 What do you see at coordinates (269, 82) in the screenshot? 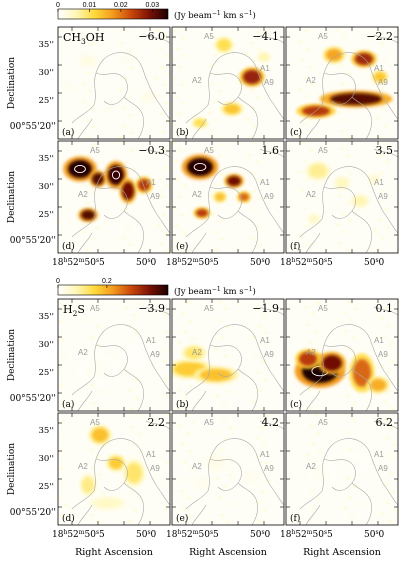
I see `source-label: A9` at bounding box center [269, 82].